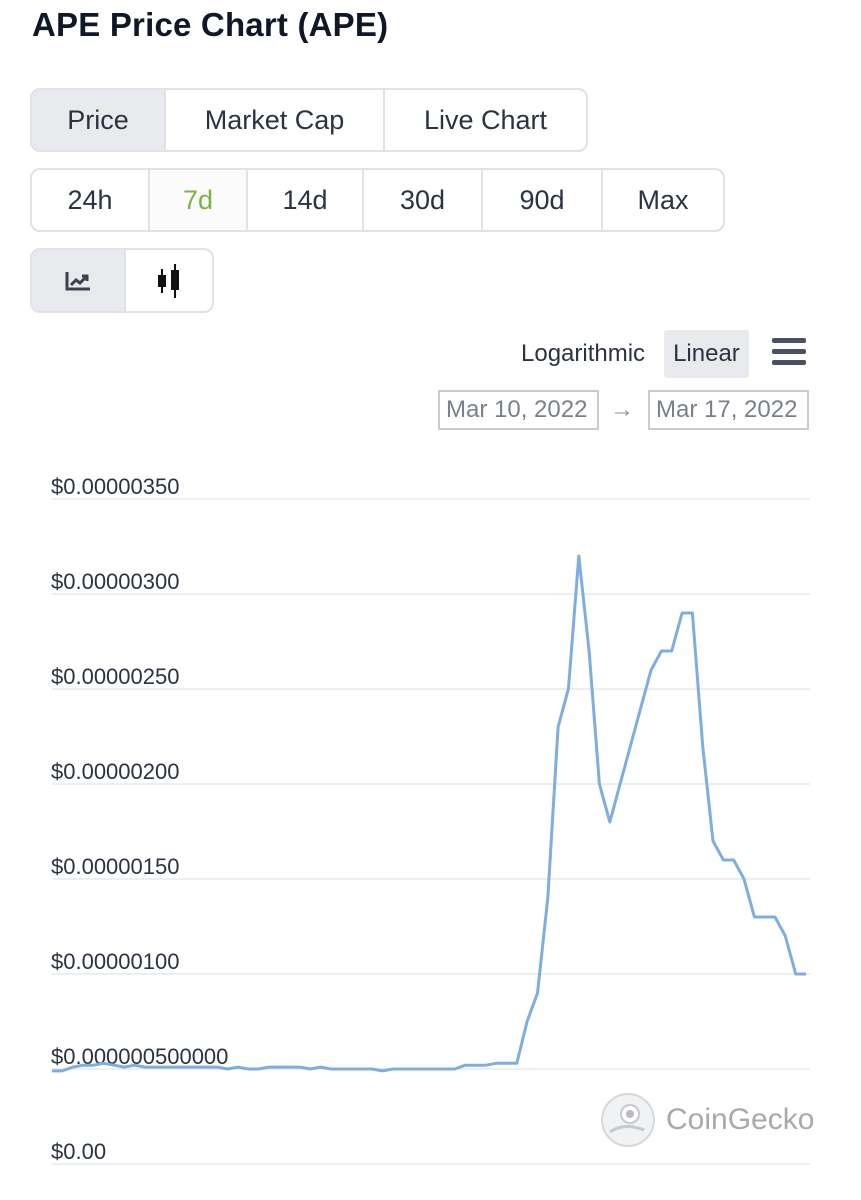 The image size is (861, 1200). Describe the element at coordinates (622, 409) in the screenshot. I see `date-range-arrow: →` at that location.